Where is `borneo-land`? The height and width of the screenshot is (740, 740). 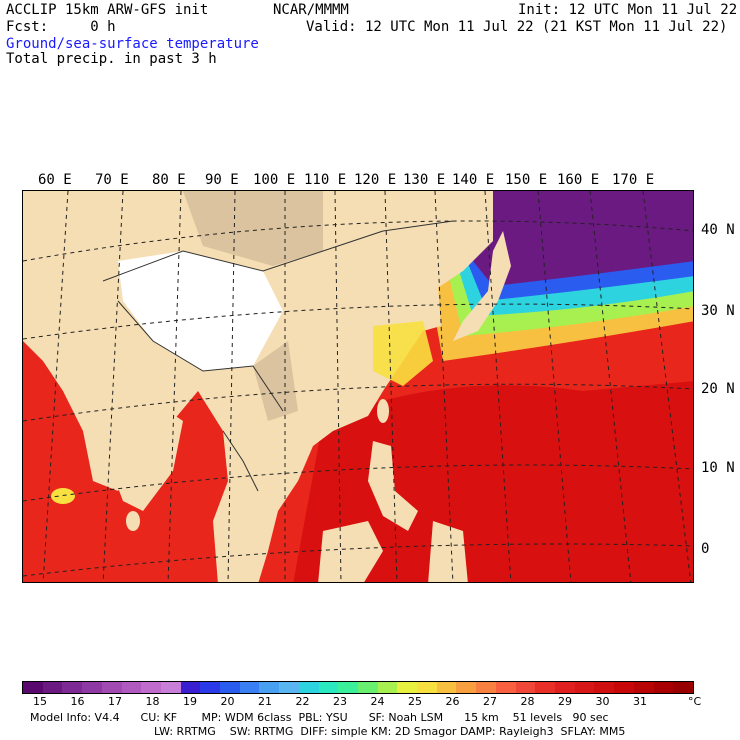 borneo-land is located at coordinates (350, 551).